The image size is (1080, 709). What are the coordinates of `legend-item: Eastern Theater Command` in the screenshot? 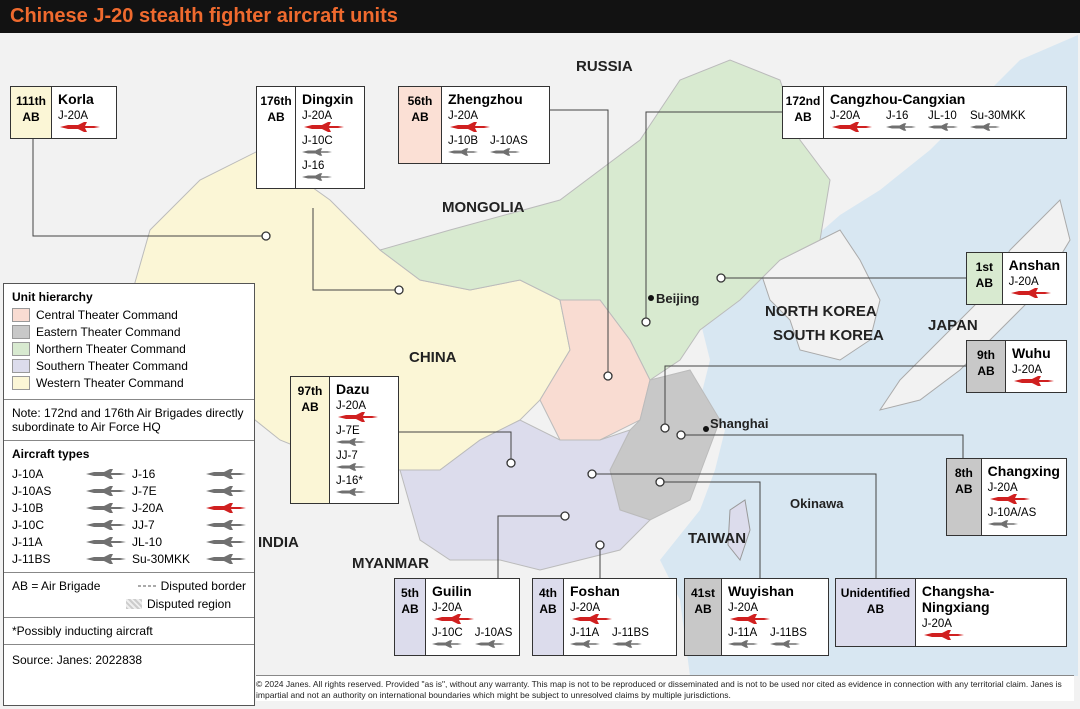 It's located at (129, 332).